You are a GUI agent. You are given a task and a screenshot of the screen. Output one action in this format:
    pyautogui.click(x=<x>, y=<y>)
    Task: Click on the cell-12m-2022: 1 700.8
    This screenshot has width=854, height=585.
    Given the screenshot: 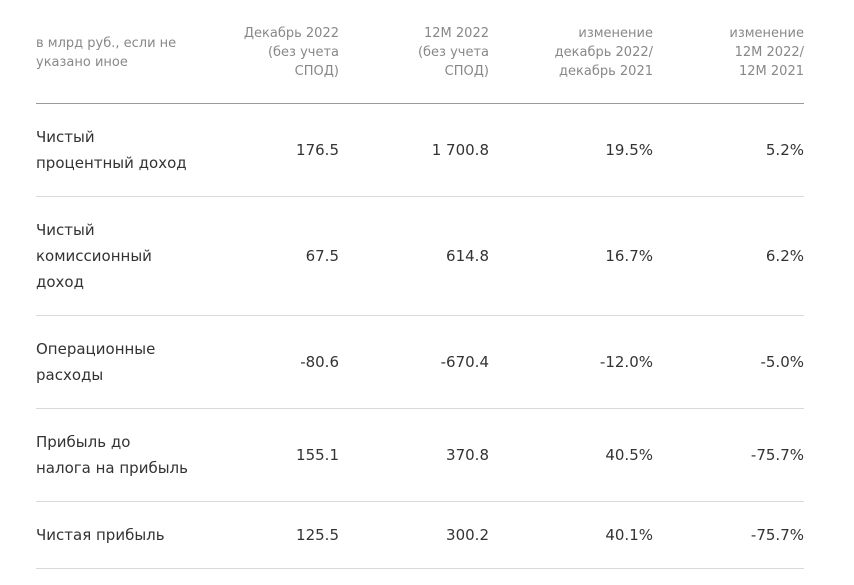 What is the action you would take?
    pyautogui.click(x=460, y=150)
    